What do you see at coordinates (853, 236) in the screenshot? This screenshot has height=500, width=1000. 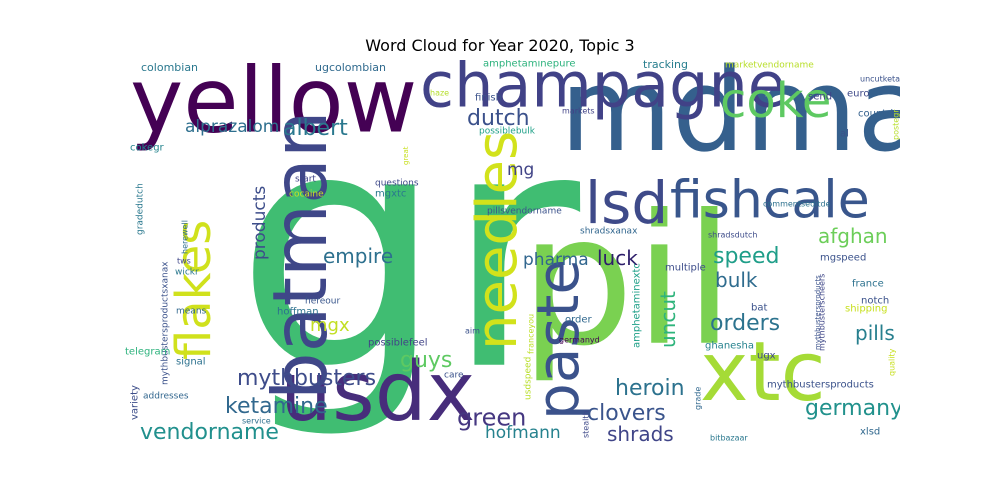 I see `word-afghan: afghan` at bounding box center [853, 236].